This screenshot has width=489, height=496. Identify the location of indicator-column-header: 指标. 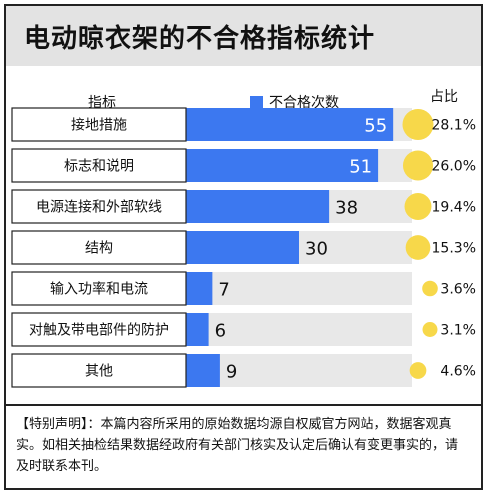
(102, 103).